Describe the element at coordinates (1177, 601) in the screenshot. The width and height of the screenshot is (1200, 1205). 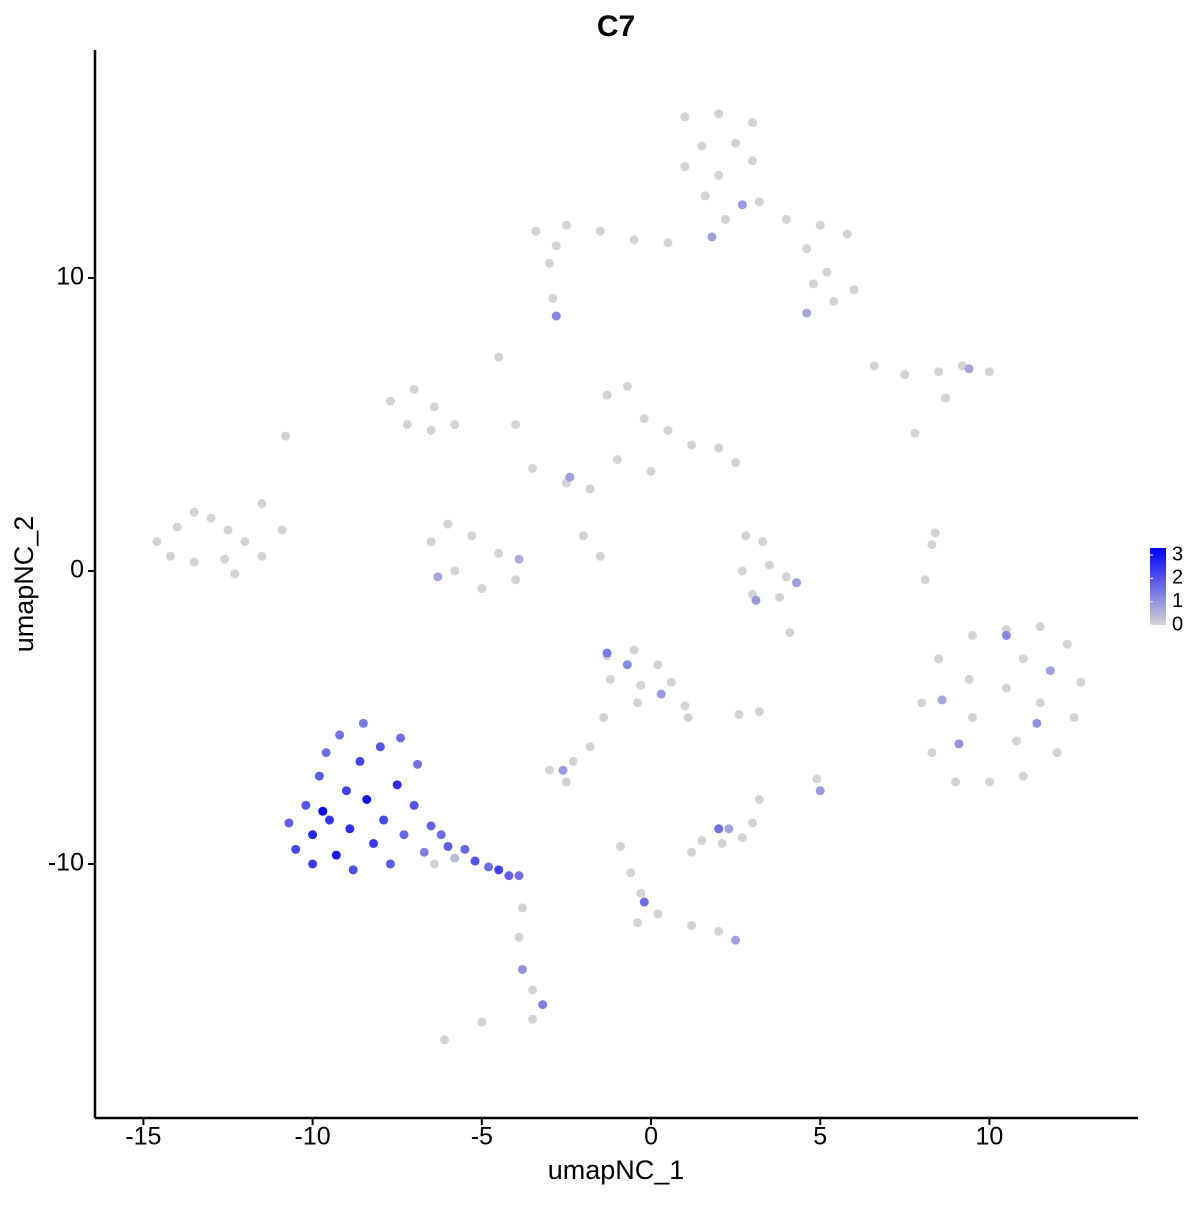
I see `colorbar-label: 1` at that location.